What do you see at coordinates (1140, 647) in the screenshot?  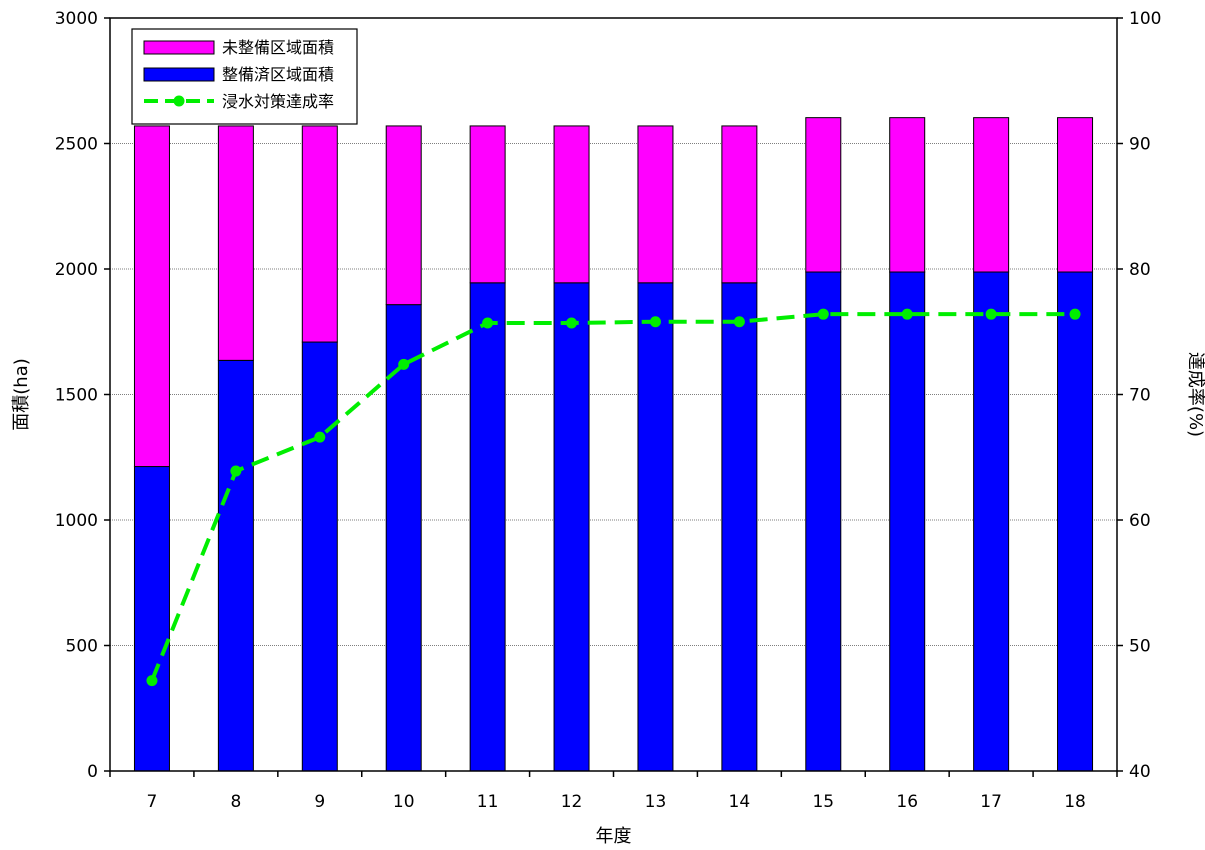 I see `y2-tick-label: 50` at bounding box center [1140, 647].